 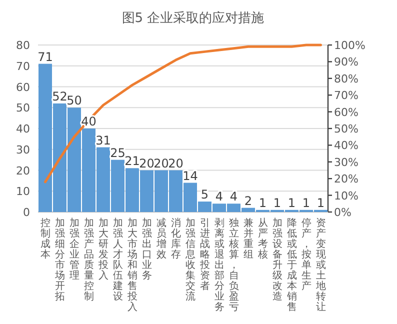 I want to click on data-label: 25, so click(x=118, y=153).